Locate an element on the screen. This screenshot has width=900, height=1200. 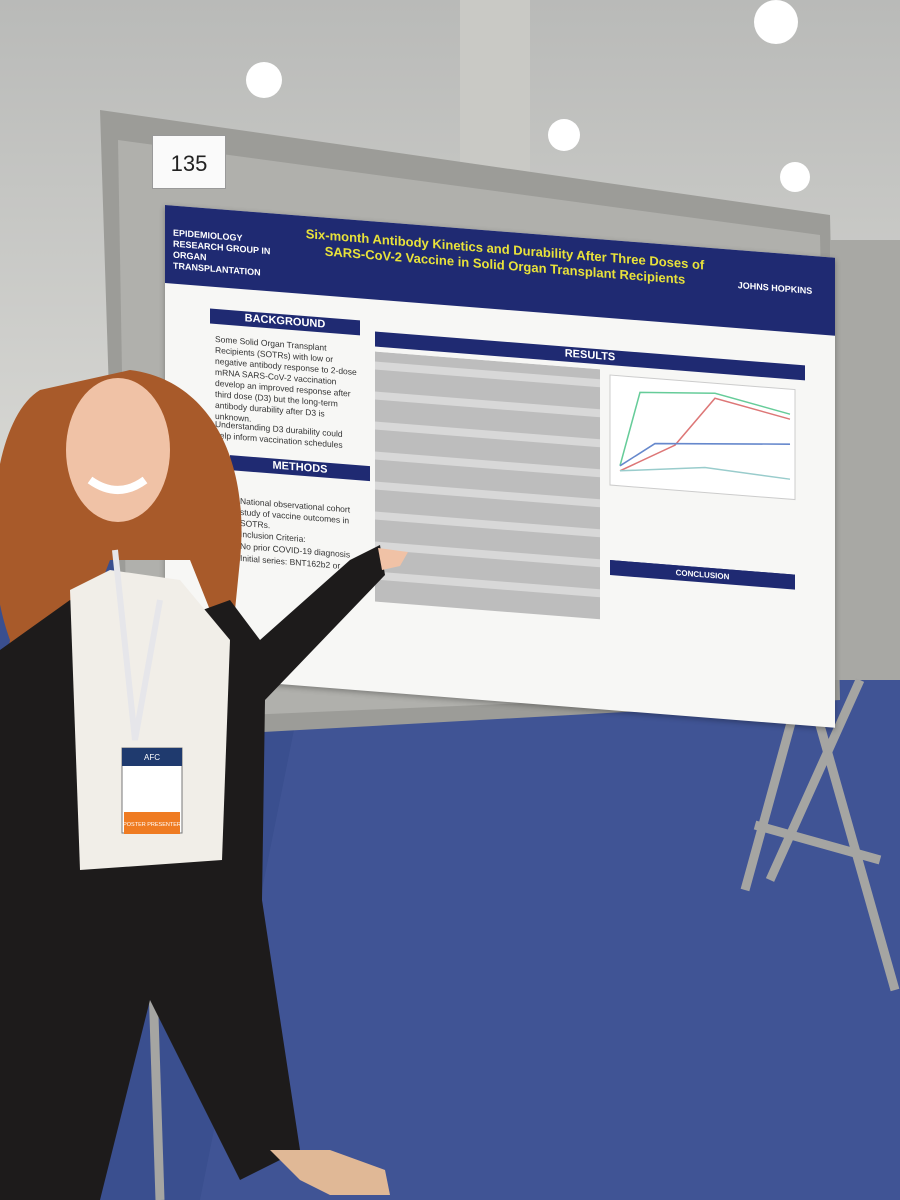
badge-label: AFC is located at coordinates (152, 757).